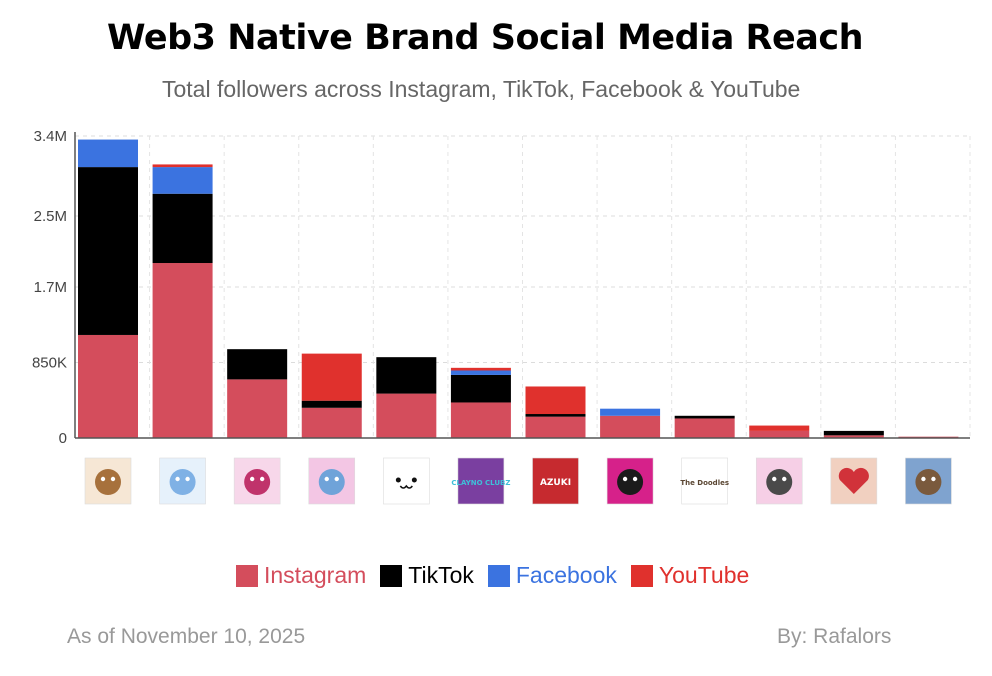 This screenshot has height=676, width=992. Describe the element at coordinates (63, 438) in the screenshot. I see `y-tick-label: 0` at that location.